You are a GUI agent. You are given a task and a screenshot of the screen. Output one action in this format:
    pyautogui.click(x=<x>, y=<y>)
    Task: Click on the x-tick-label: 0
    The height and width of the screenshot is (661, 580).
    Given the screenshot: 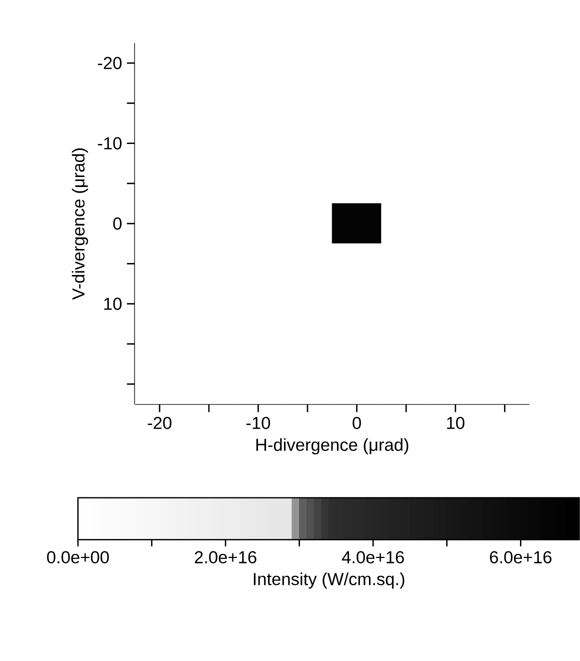 What is the action you would take?
    pyautogui.click(x=357, y=423)
    